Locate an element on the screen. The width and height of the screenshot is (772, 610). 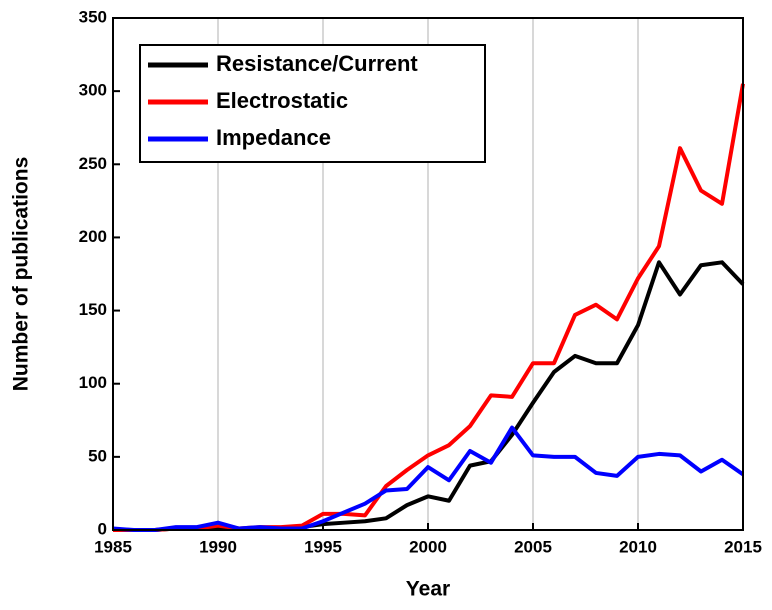
y-axis-label: Number of publications is located at coordinates (21, 274).